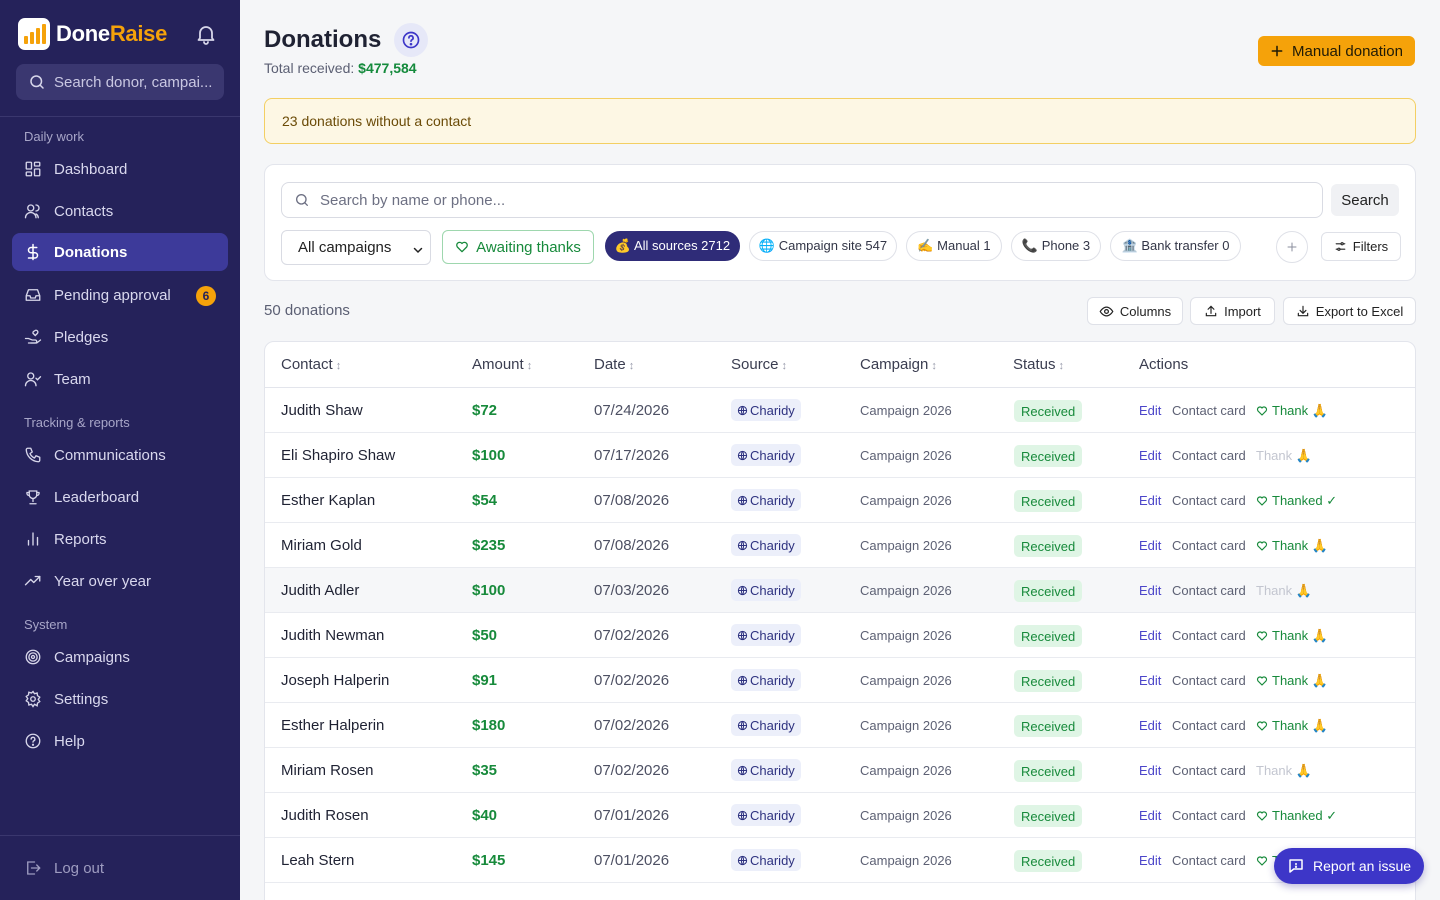  I want to click on contact-name: Leah Stern, so click(318, 860).